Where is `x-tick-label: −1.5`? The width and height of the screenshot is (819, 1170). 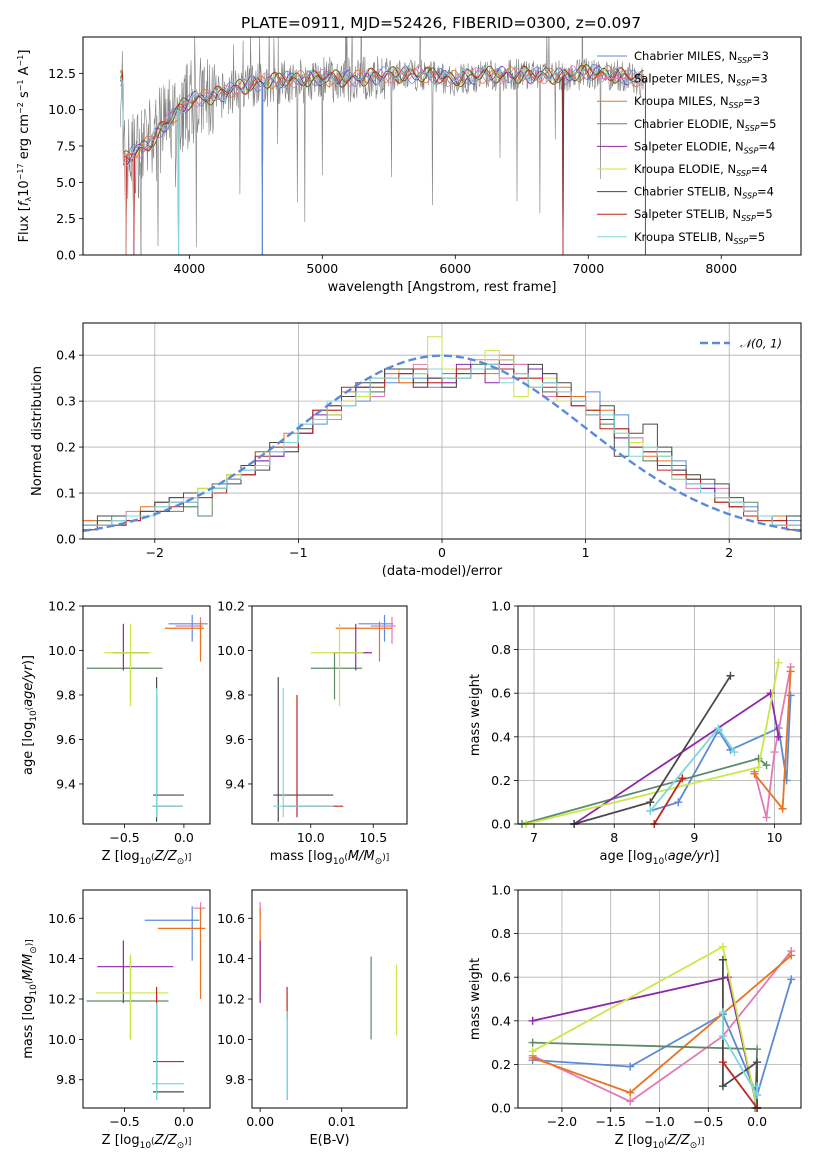 x-tick-label: −1.5 is located at coordinates (611, 1121).